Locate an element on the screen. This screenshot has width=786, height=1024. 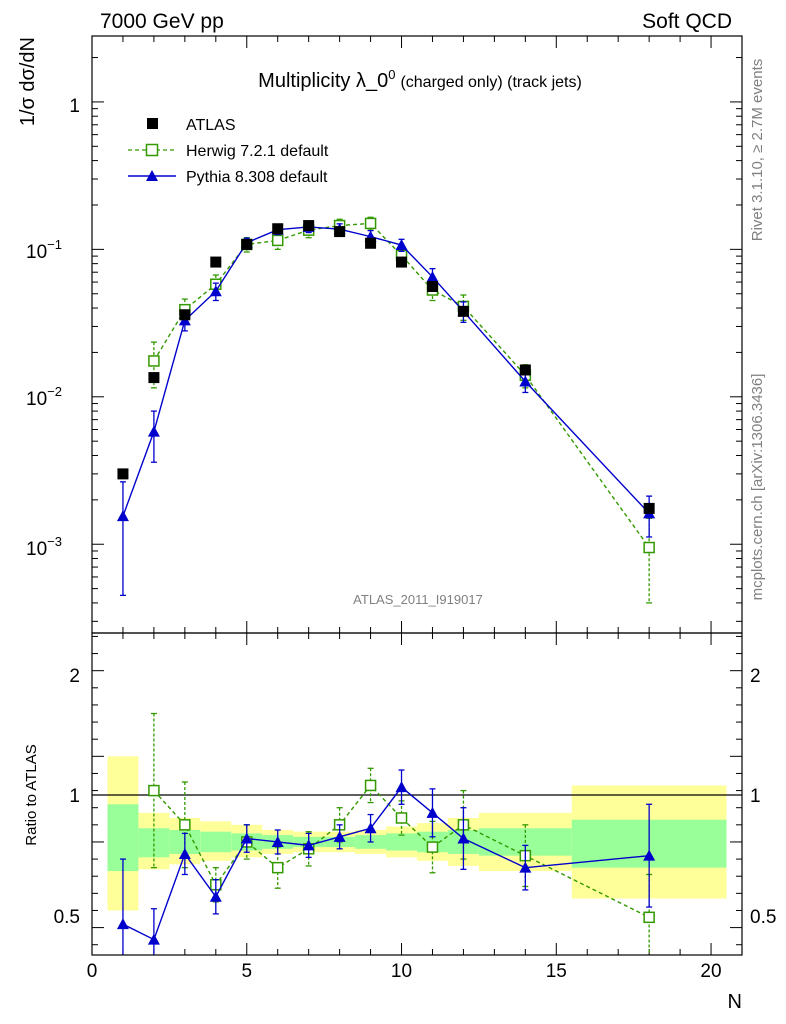
main-y-tick-label-0.001: 10⁻³ is located at coordinates (44, 547).